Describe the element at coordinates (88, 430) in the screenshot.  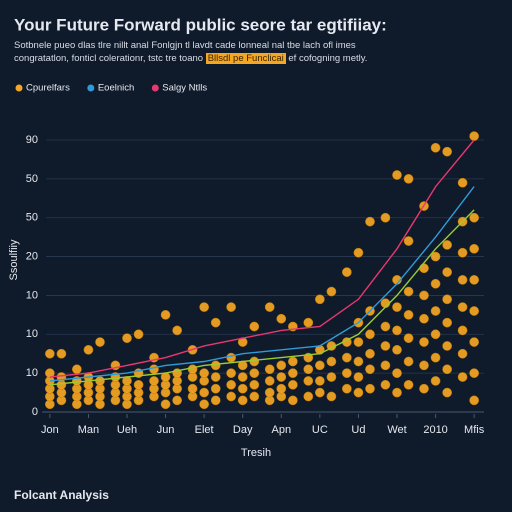
I see `x-tick-label: Man` at that location.